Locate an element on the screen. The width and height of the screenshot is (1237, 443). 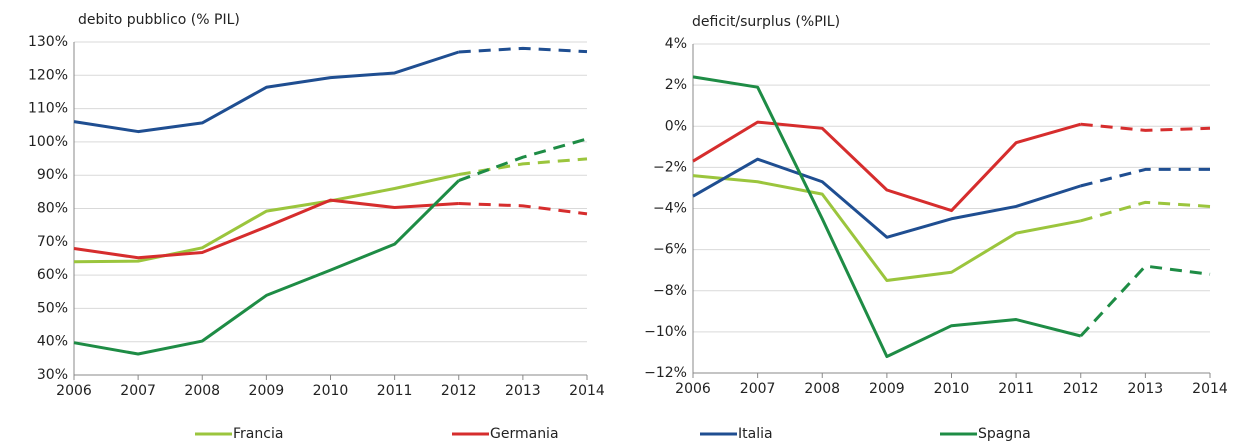
y-tick-label: 90% is located at coordinates (52, 175).